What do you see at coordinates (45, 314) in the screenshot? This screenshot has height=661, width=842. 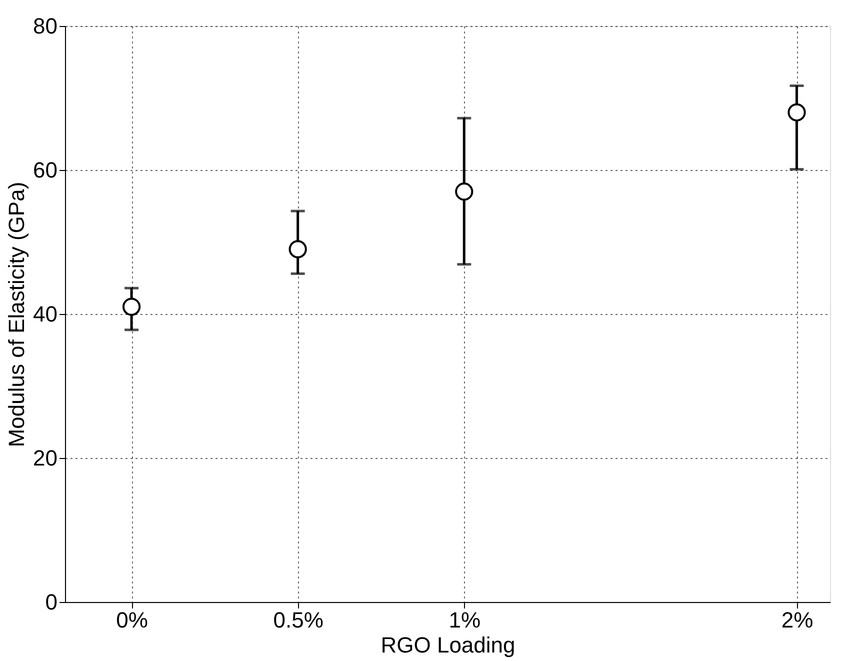 I see `y-tick-label: 40` at bounding box center [45, 314].